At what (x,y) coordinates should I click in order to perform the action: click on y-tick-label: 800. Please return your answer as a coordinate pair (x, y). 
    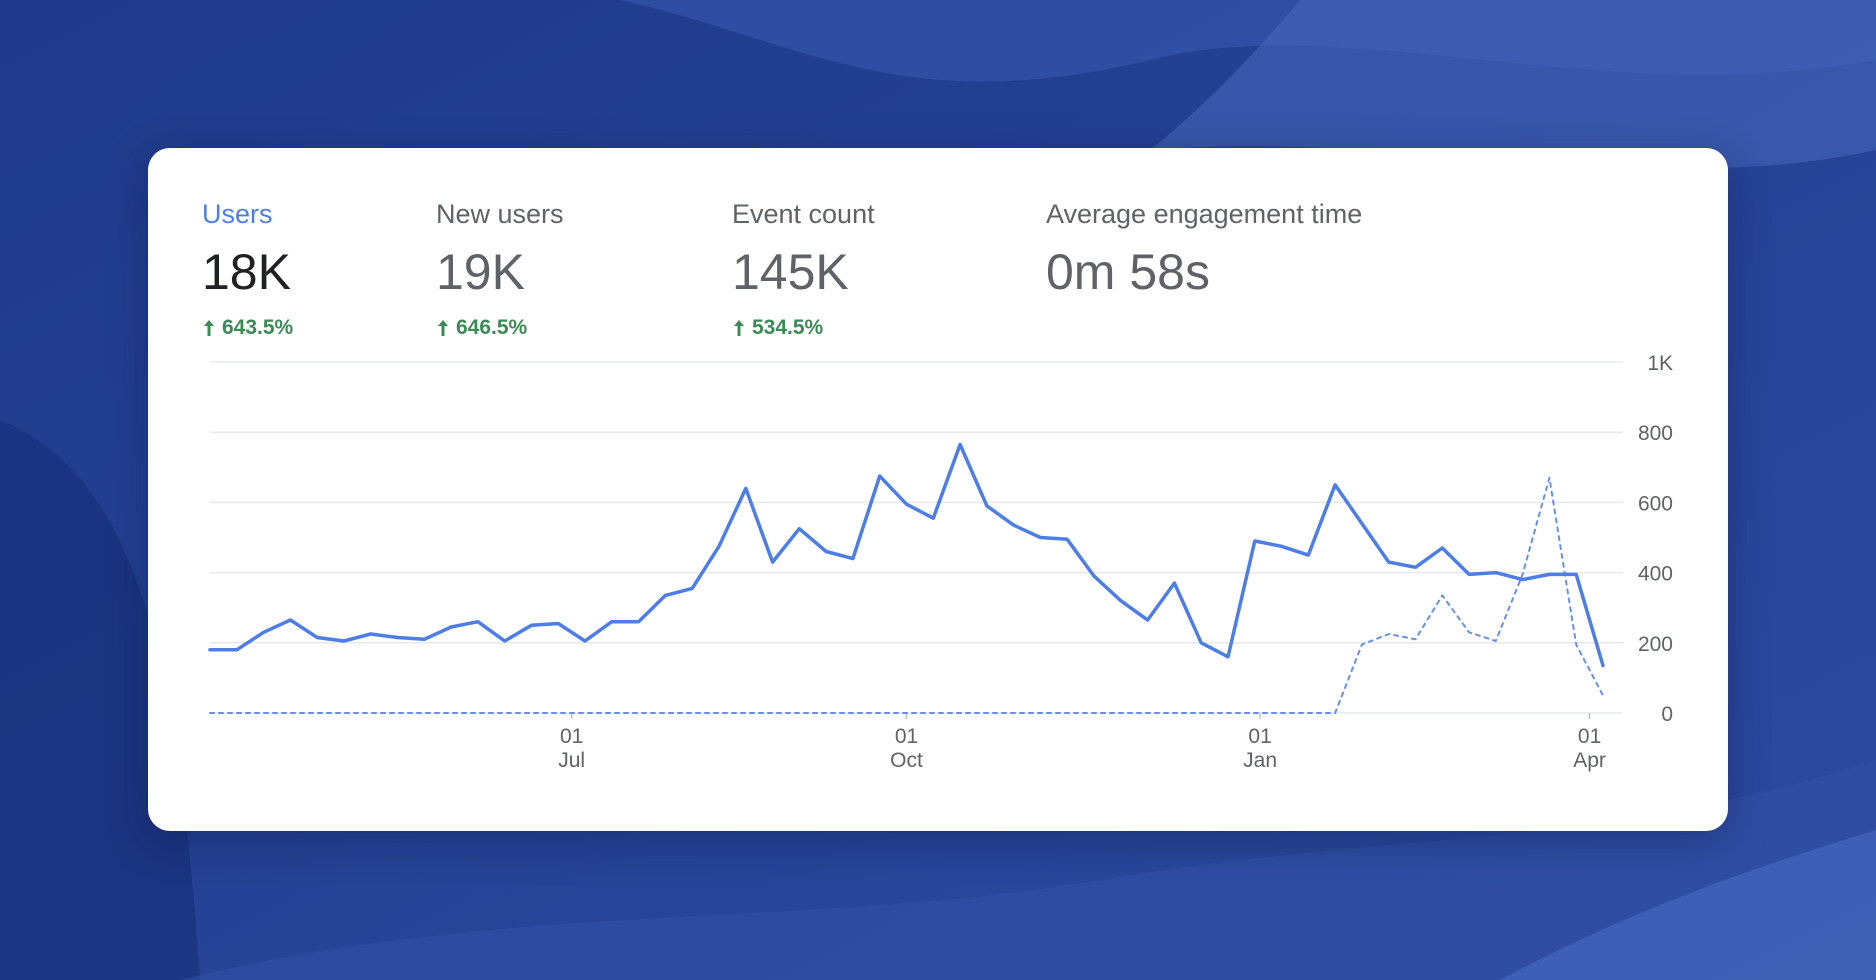
    Looking at the image, I should click on (1655, 433).